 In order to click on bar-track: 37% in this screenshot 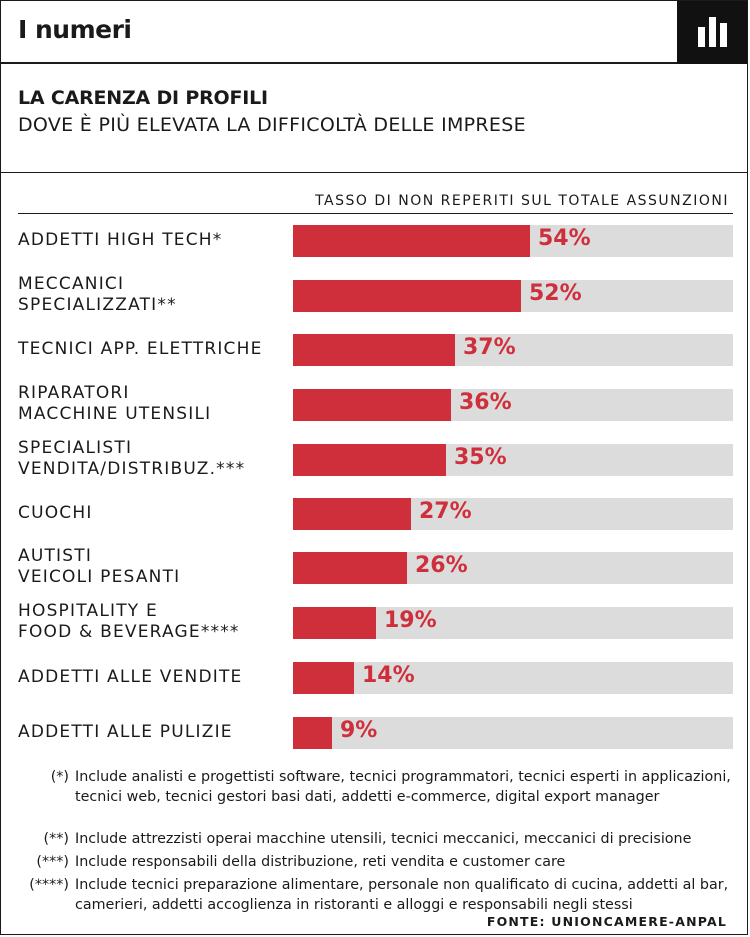, I will do `click(513, 350)`.